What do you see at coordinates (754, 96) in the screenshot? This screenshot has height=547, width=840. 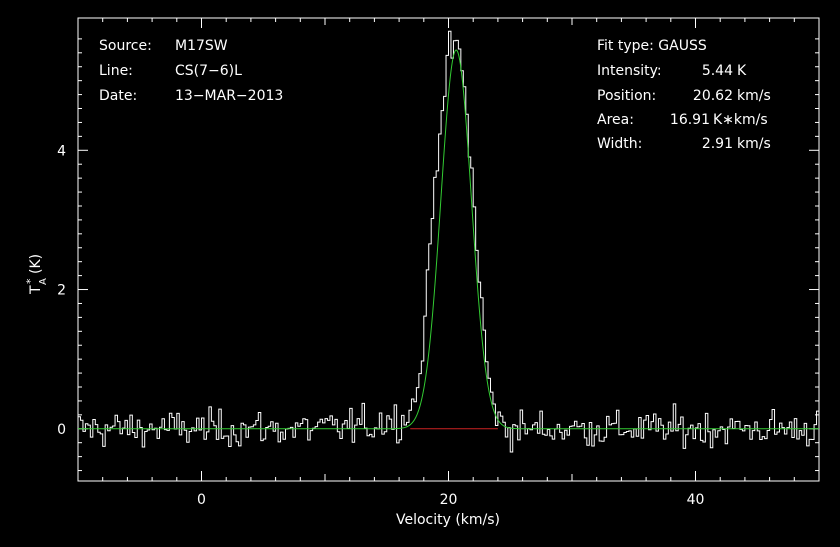 I see `position-unit: km/s` at bounding box center [754, 96].